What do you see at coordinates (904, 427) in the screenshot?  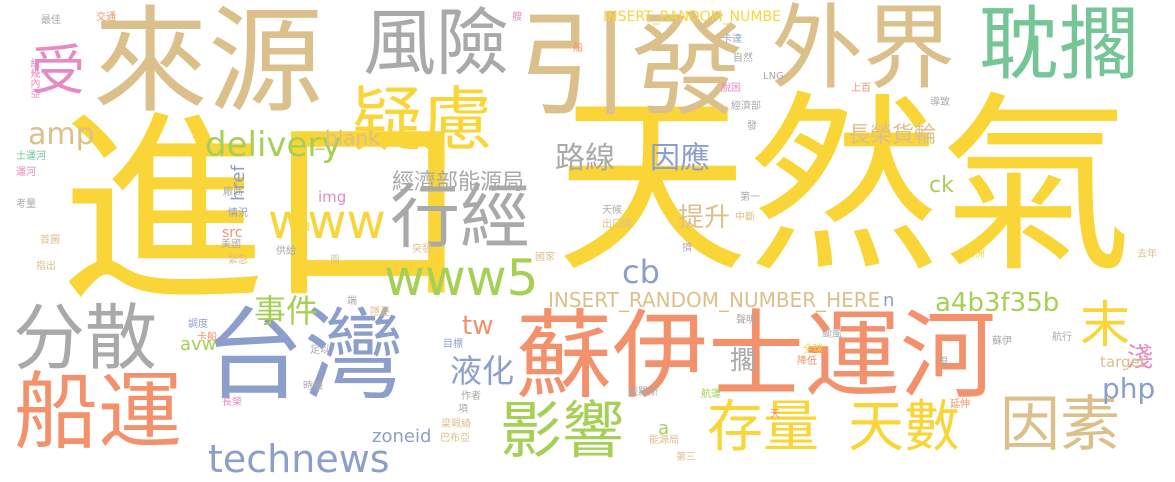 I see `word: 天數` at bounding box center [904, 427].